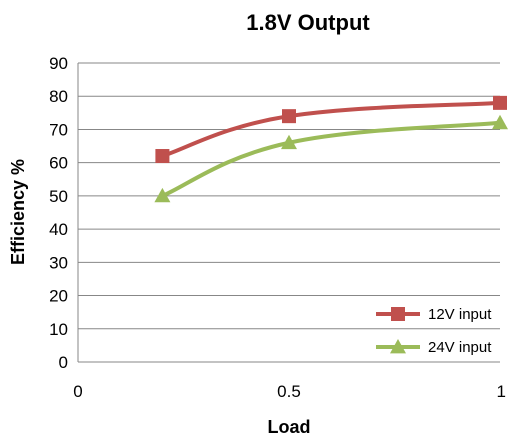 The height and width of the screenshot is (446, 523). I want to click on y-tick-label: 30, so click(58, 262).